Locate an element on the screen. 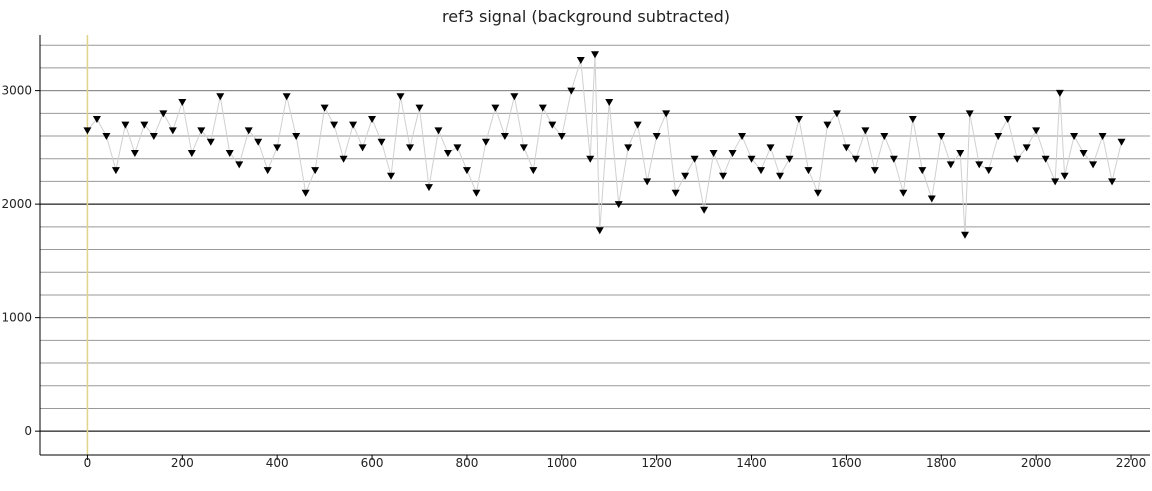 The image size is (1152, 491). x-tick-label: 1000 is located at coordinates (562, 463).